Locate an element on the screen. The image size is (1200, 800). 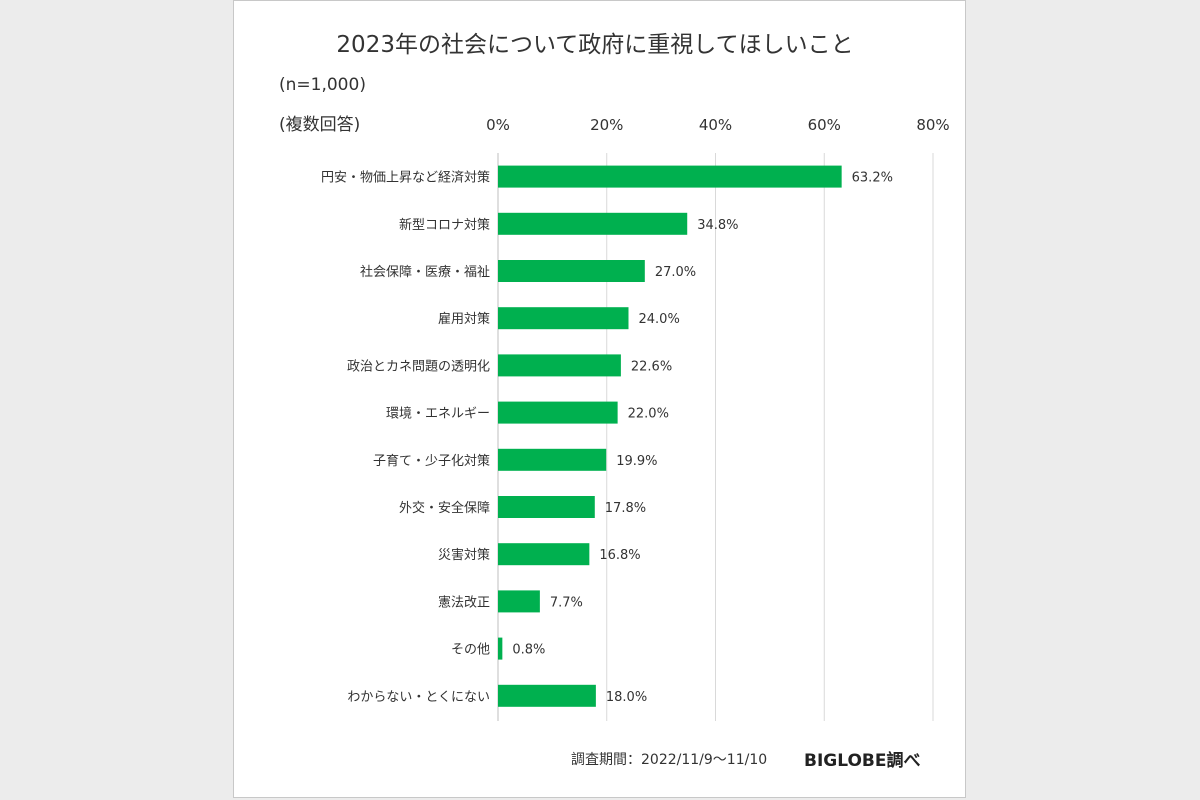
category-label-8: 災害対策 is located at coordinates (464, 555).